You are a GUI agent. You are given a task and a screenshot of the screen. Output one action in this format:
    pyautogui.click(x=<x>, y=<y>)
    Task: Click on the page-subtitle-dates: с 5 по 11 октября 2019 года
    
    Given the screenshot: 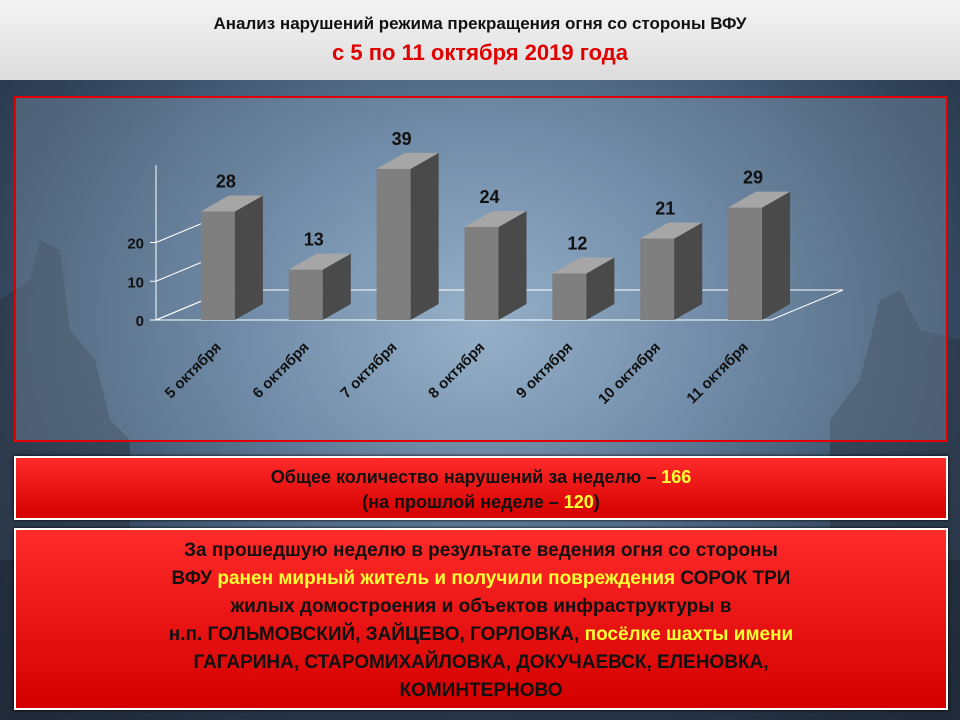 What is the action you would take?
    pyautogui.click(x=480, y=52)
    